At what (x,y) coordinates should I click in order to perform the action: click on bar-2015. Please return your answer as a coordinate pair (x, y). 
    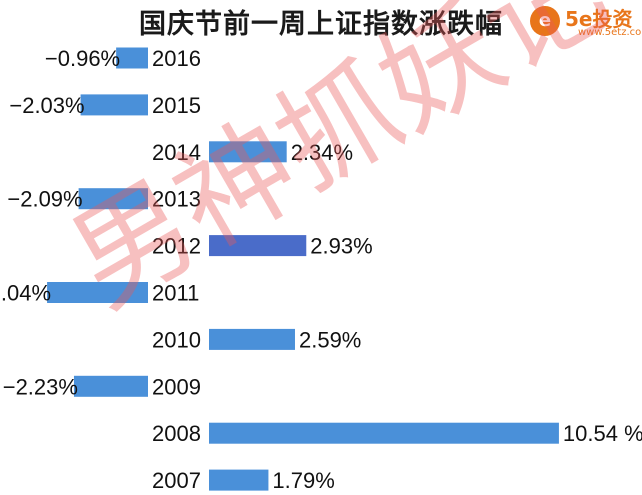
    Looking at the image, I should click on (114, 105).